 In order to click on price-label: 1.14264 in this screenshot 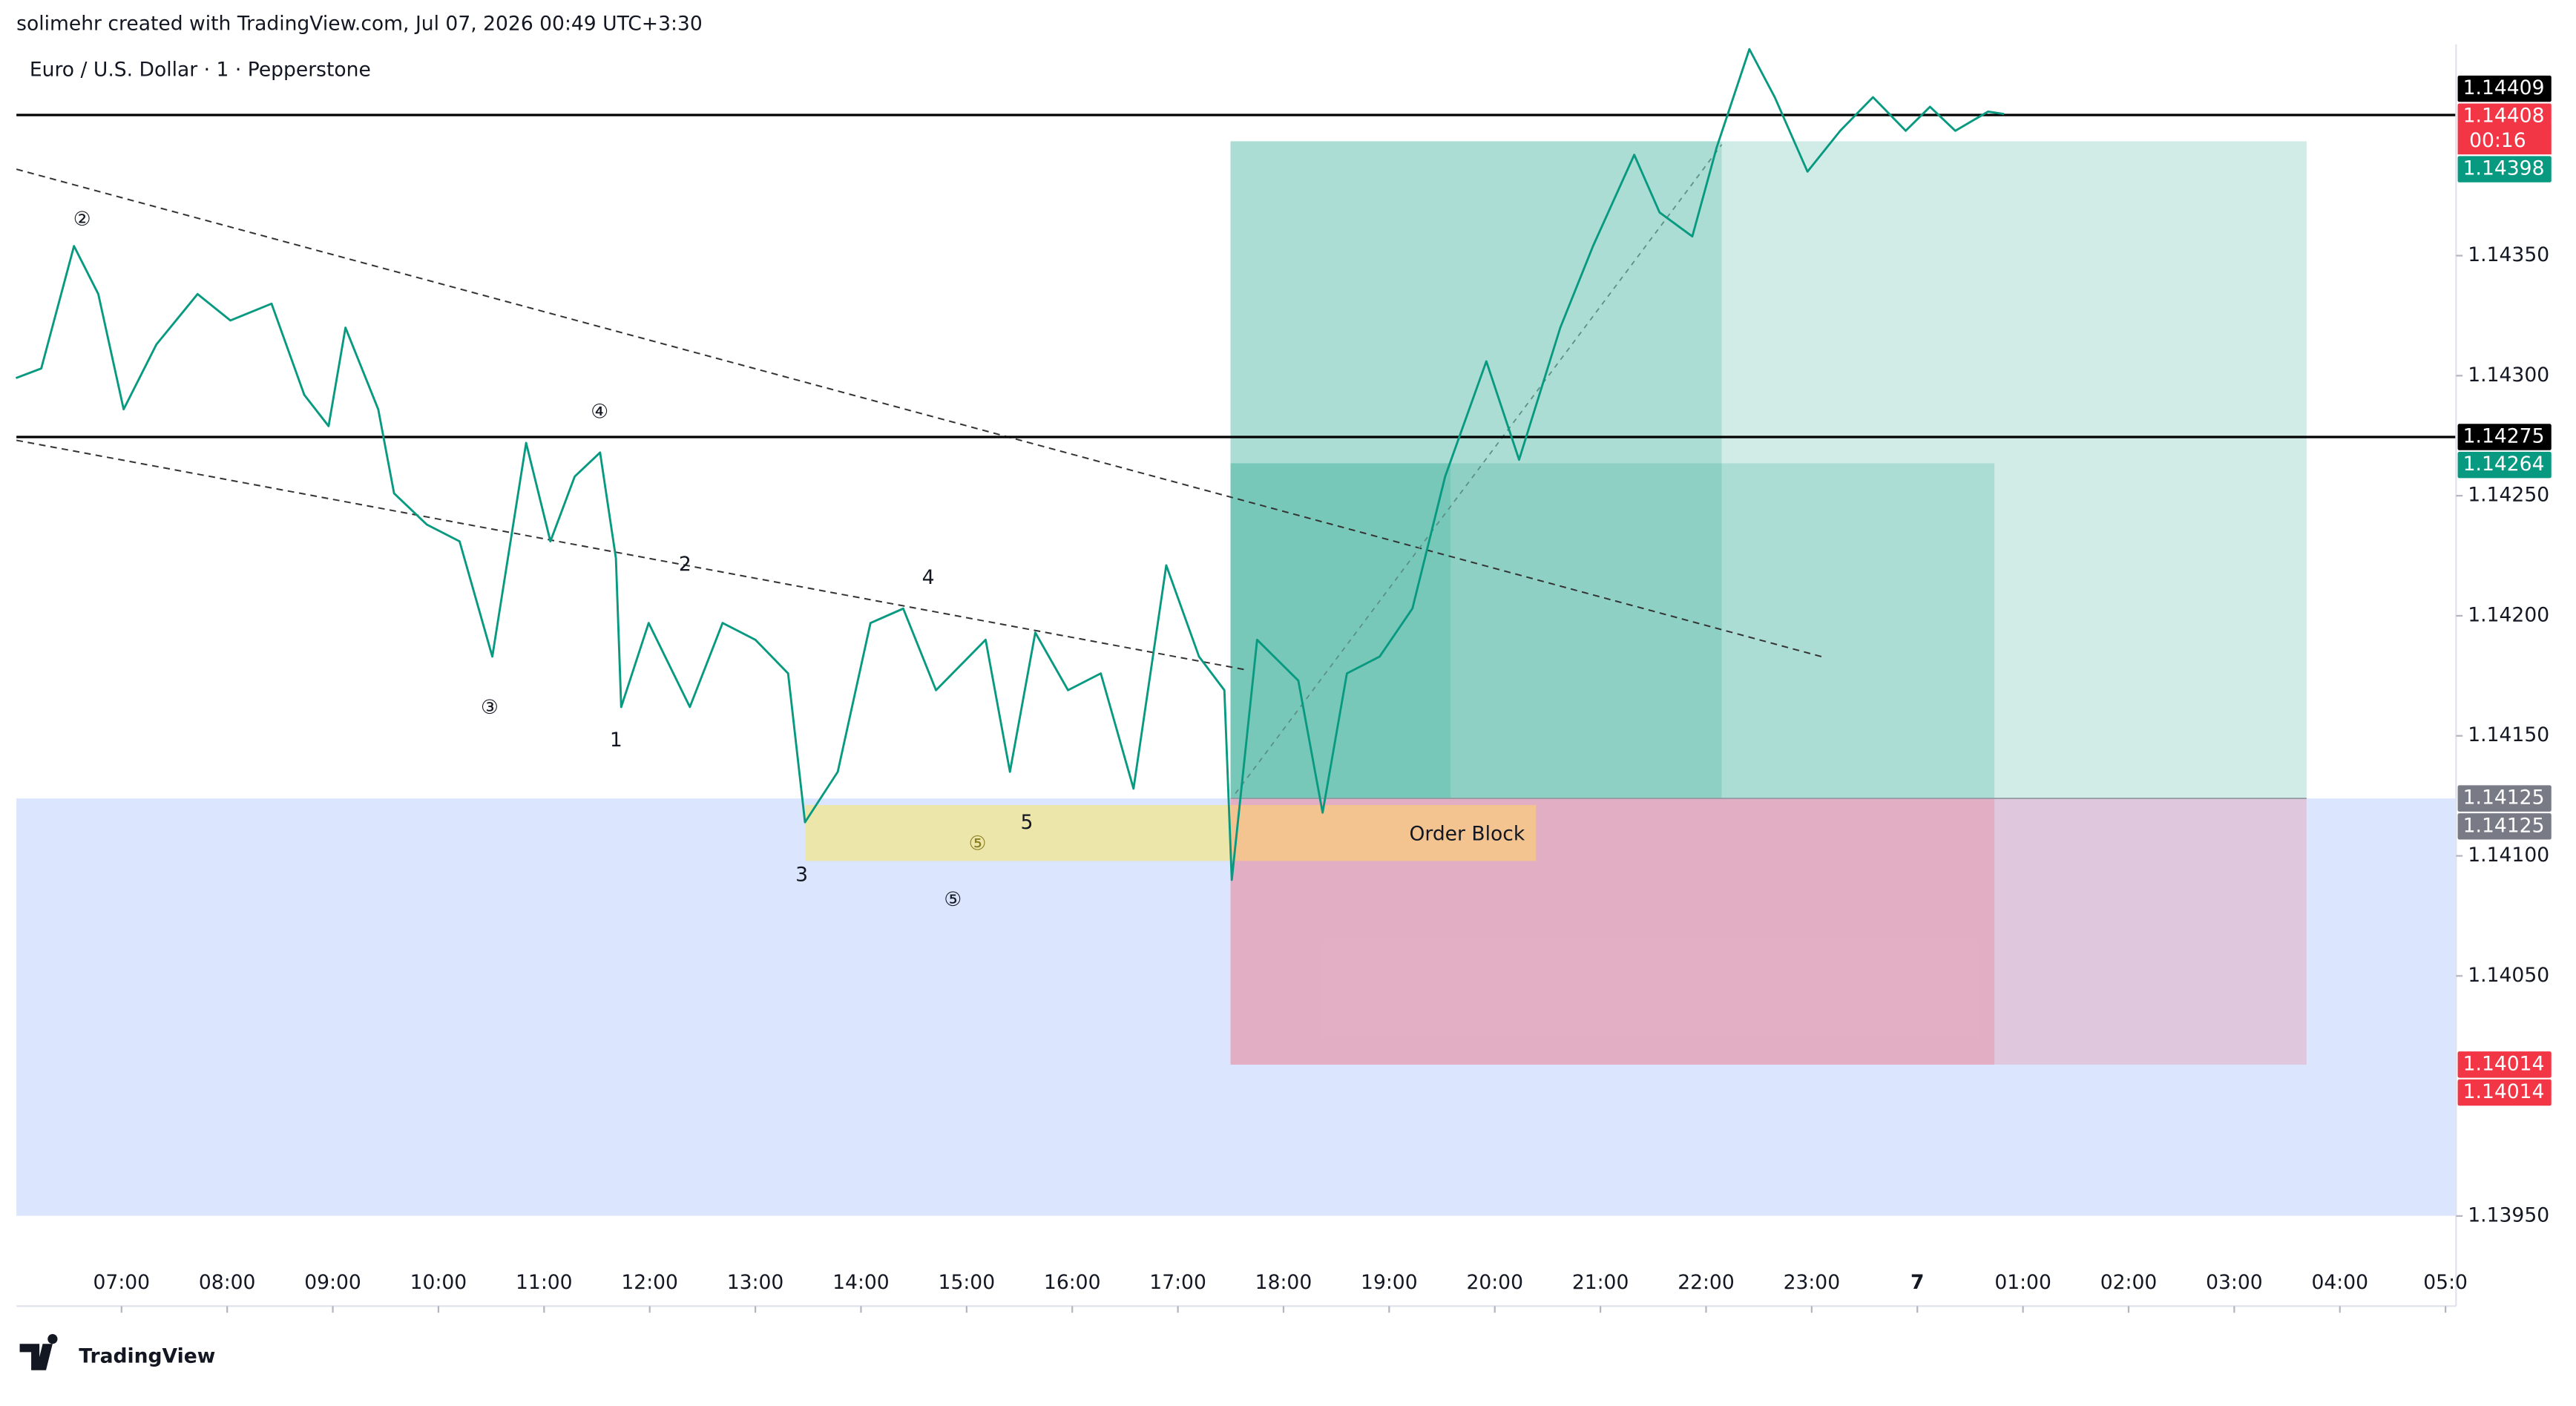, I will do `click(2504, 464)`.